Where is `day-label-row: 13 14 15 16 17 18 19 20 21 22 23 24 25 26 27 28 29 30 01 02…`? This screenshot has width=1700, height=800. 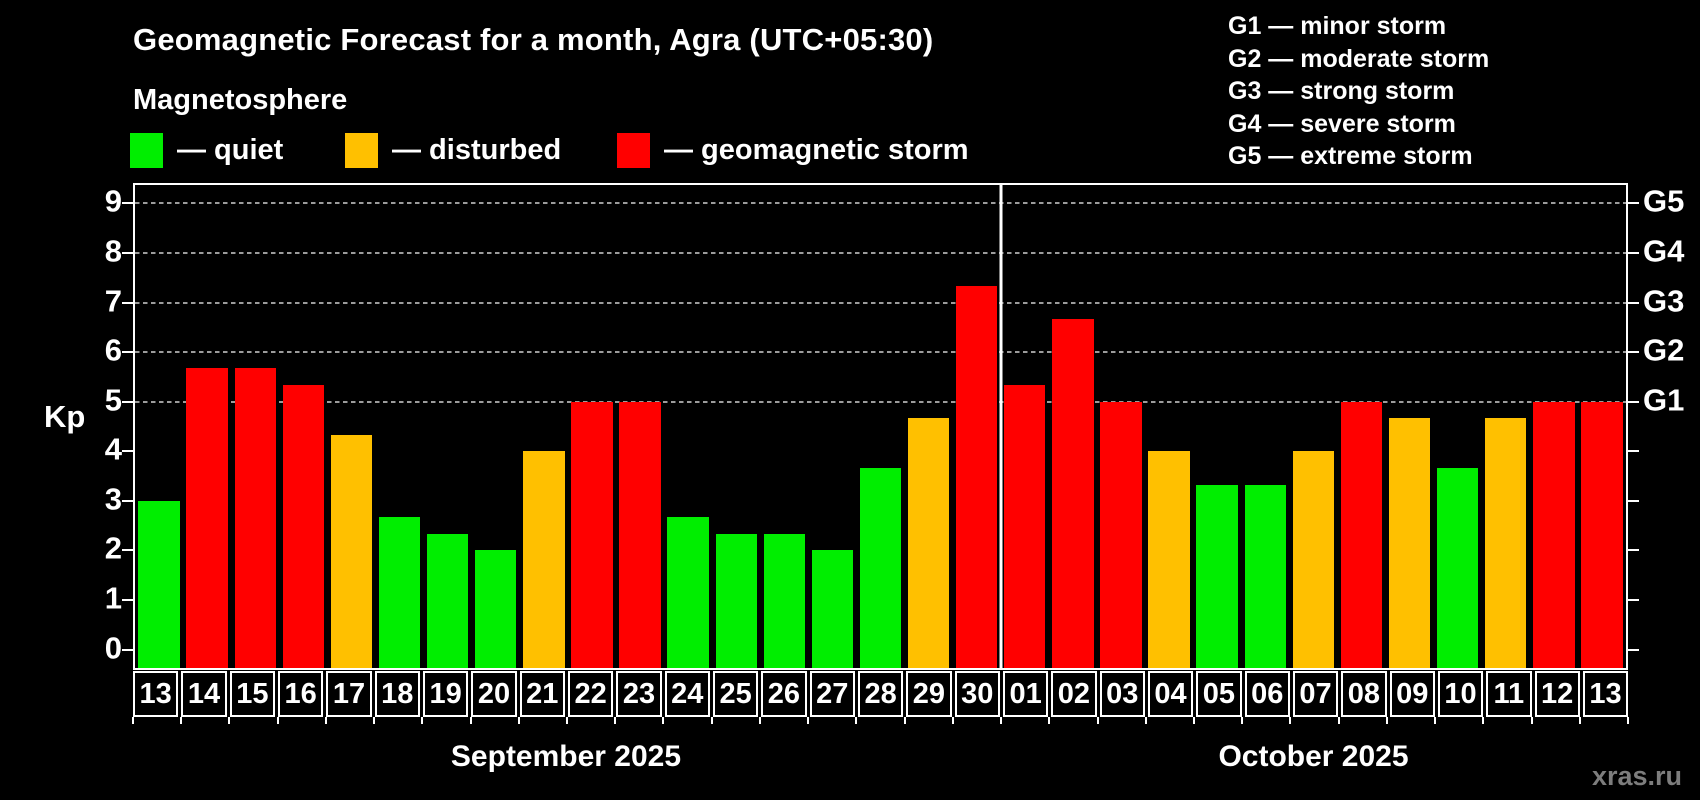
day-label-row: 13 14 15 16 17 18 19 20 21 22 23 24 25 26 27 28 29 30 01 02… is located at coordinates (881, 694).